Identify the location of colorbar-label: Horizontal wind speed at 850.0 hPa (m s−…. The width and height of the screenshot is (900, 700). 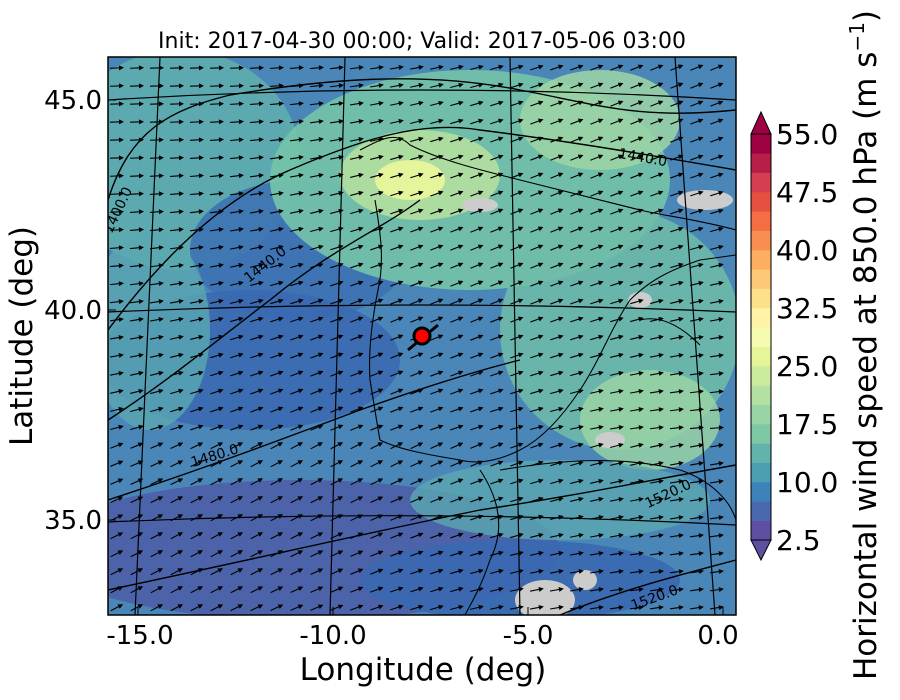
(864, 345).